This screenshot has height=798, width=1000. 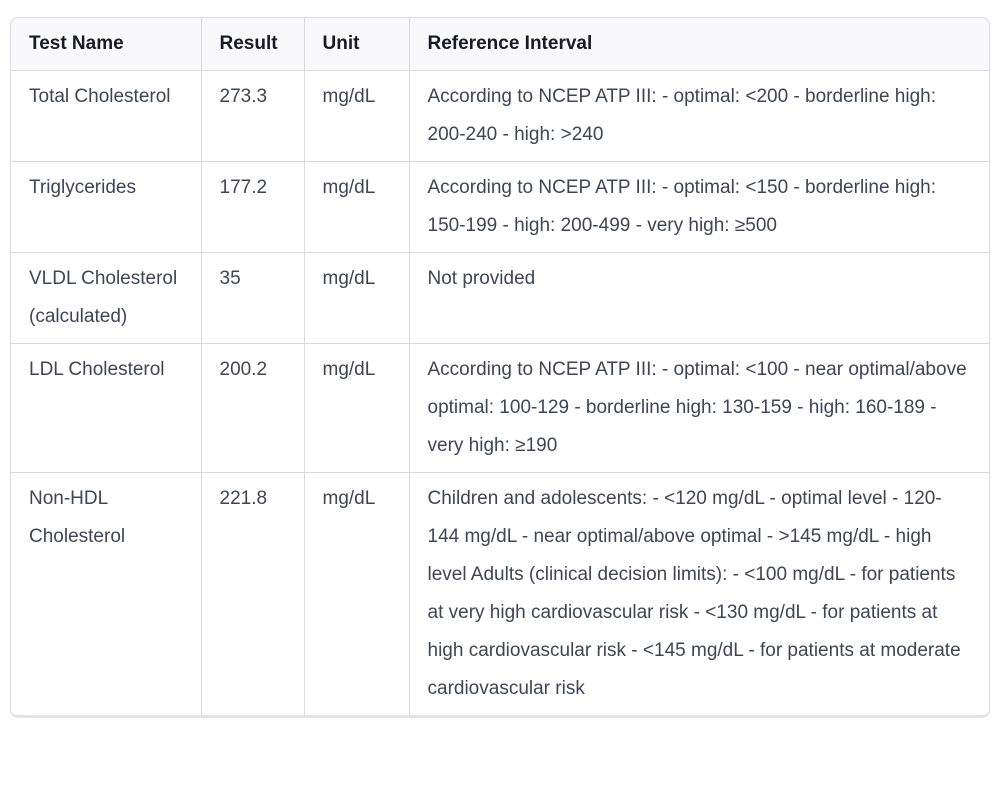 I want to click on column-header-test-name: Test Name, so click(x=106, y=44).